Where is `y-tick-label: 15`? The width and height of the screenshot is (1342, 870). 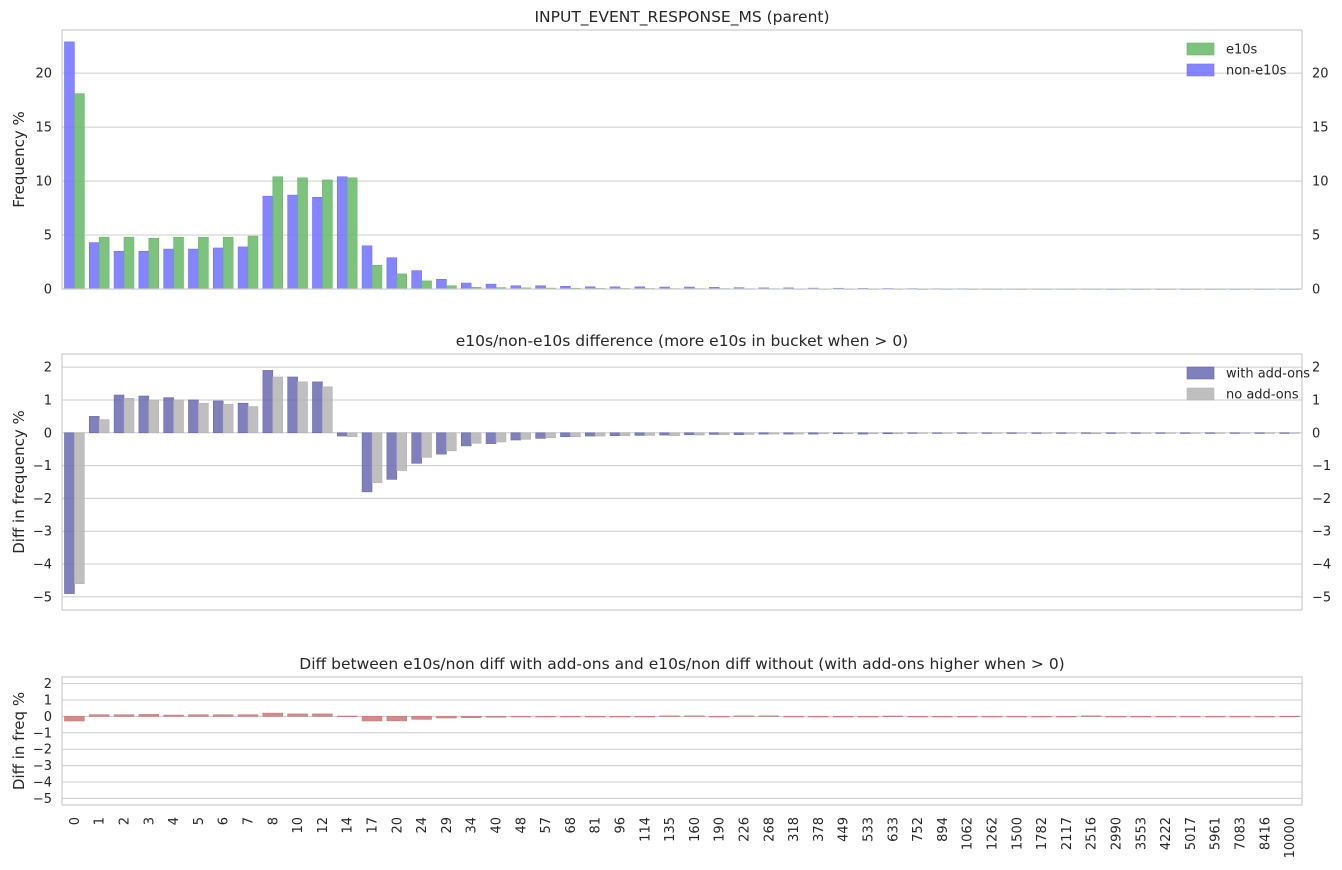 y-tick-label: 15 is located at coordinates (43, 128).